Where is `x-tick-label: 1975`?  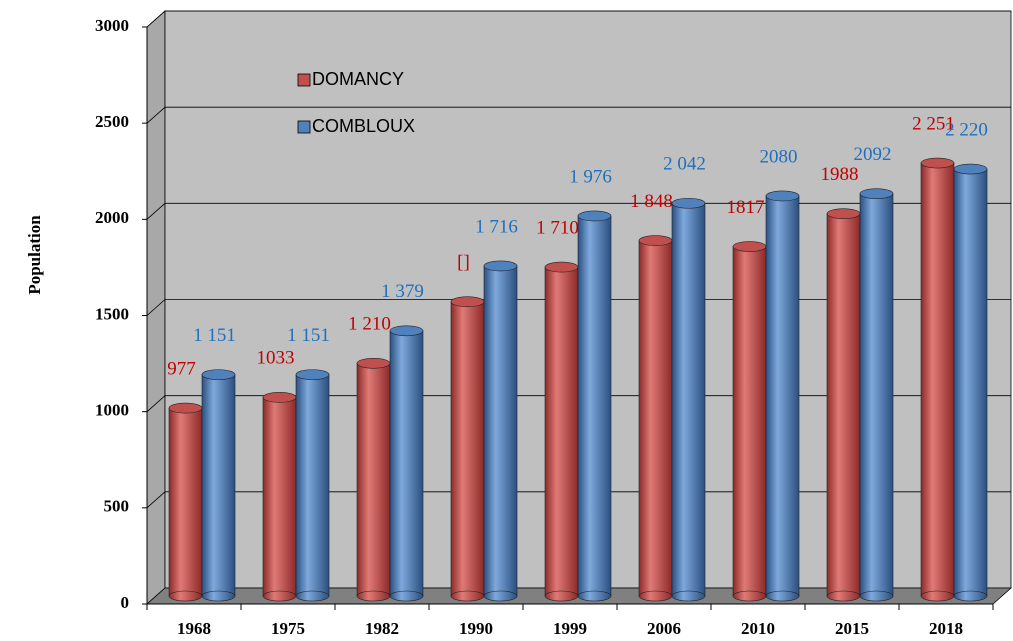 x-tick-label: 1975 is located at coordinates (288, 628).